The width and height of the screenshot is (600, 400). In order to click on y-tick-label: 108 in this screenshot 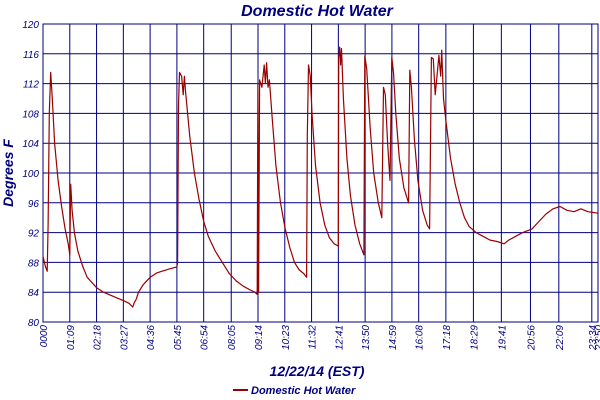, I will do `click(30, 114)`.